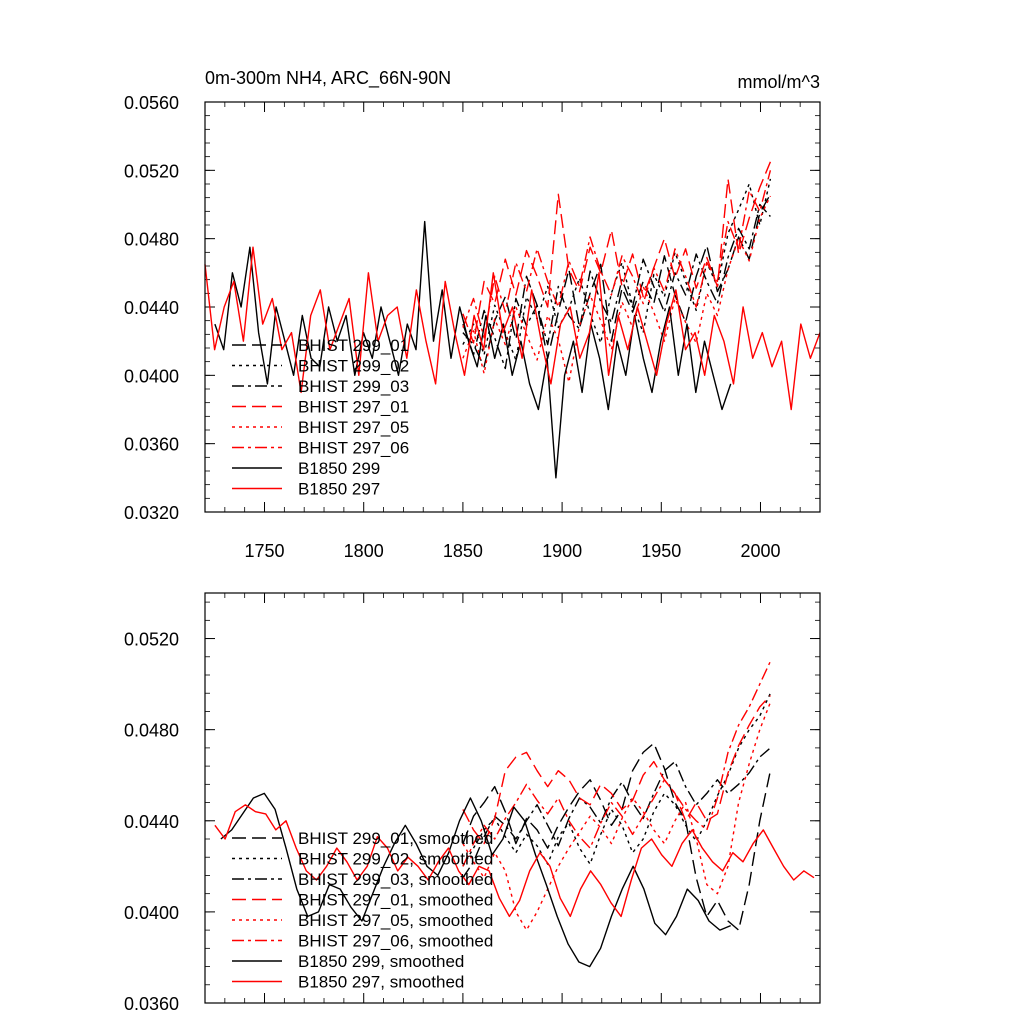 The width and height of the screenshot is (1024, 1024). Describe the element at coordinates (339, 489) in the screenshot. I see `legend-label: B1850 297` at that location.